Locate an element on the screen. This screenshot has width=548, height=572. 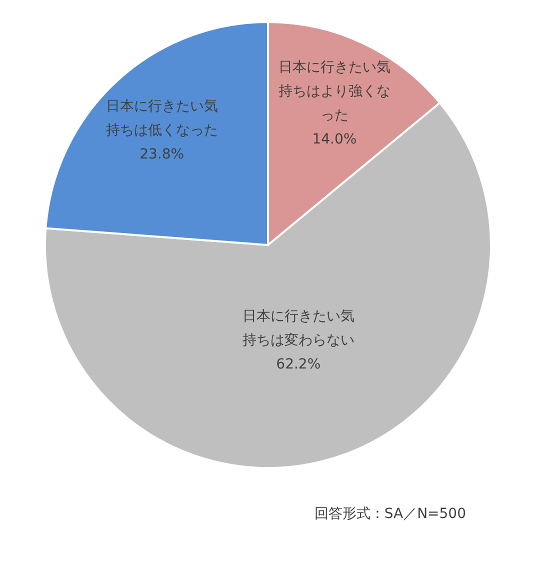
text: 回答形式：SA／N=500 is located at coordinates (390, 514).